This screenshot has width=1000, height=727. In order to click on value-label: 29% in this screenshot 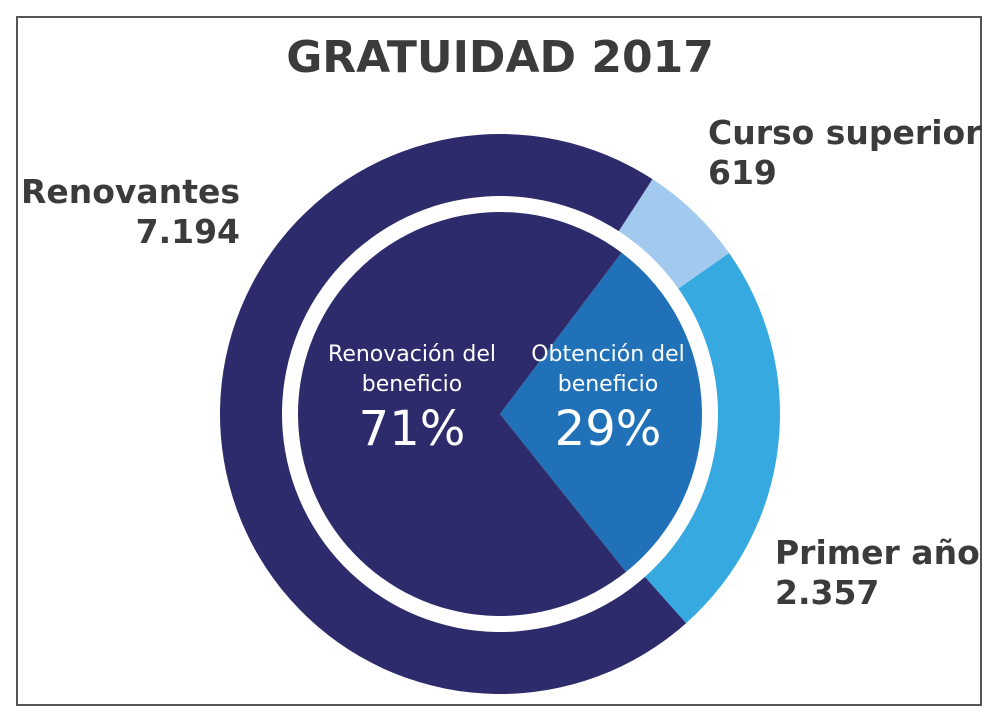, I will do `click(608, 429)`.